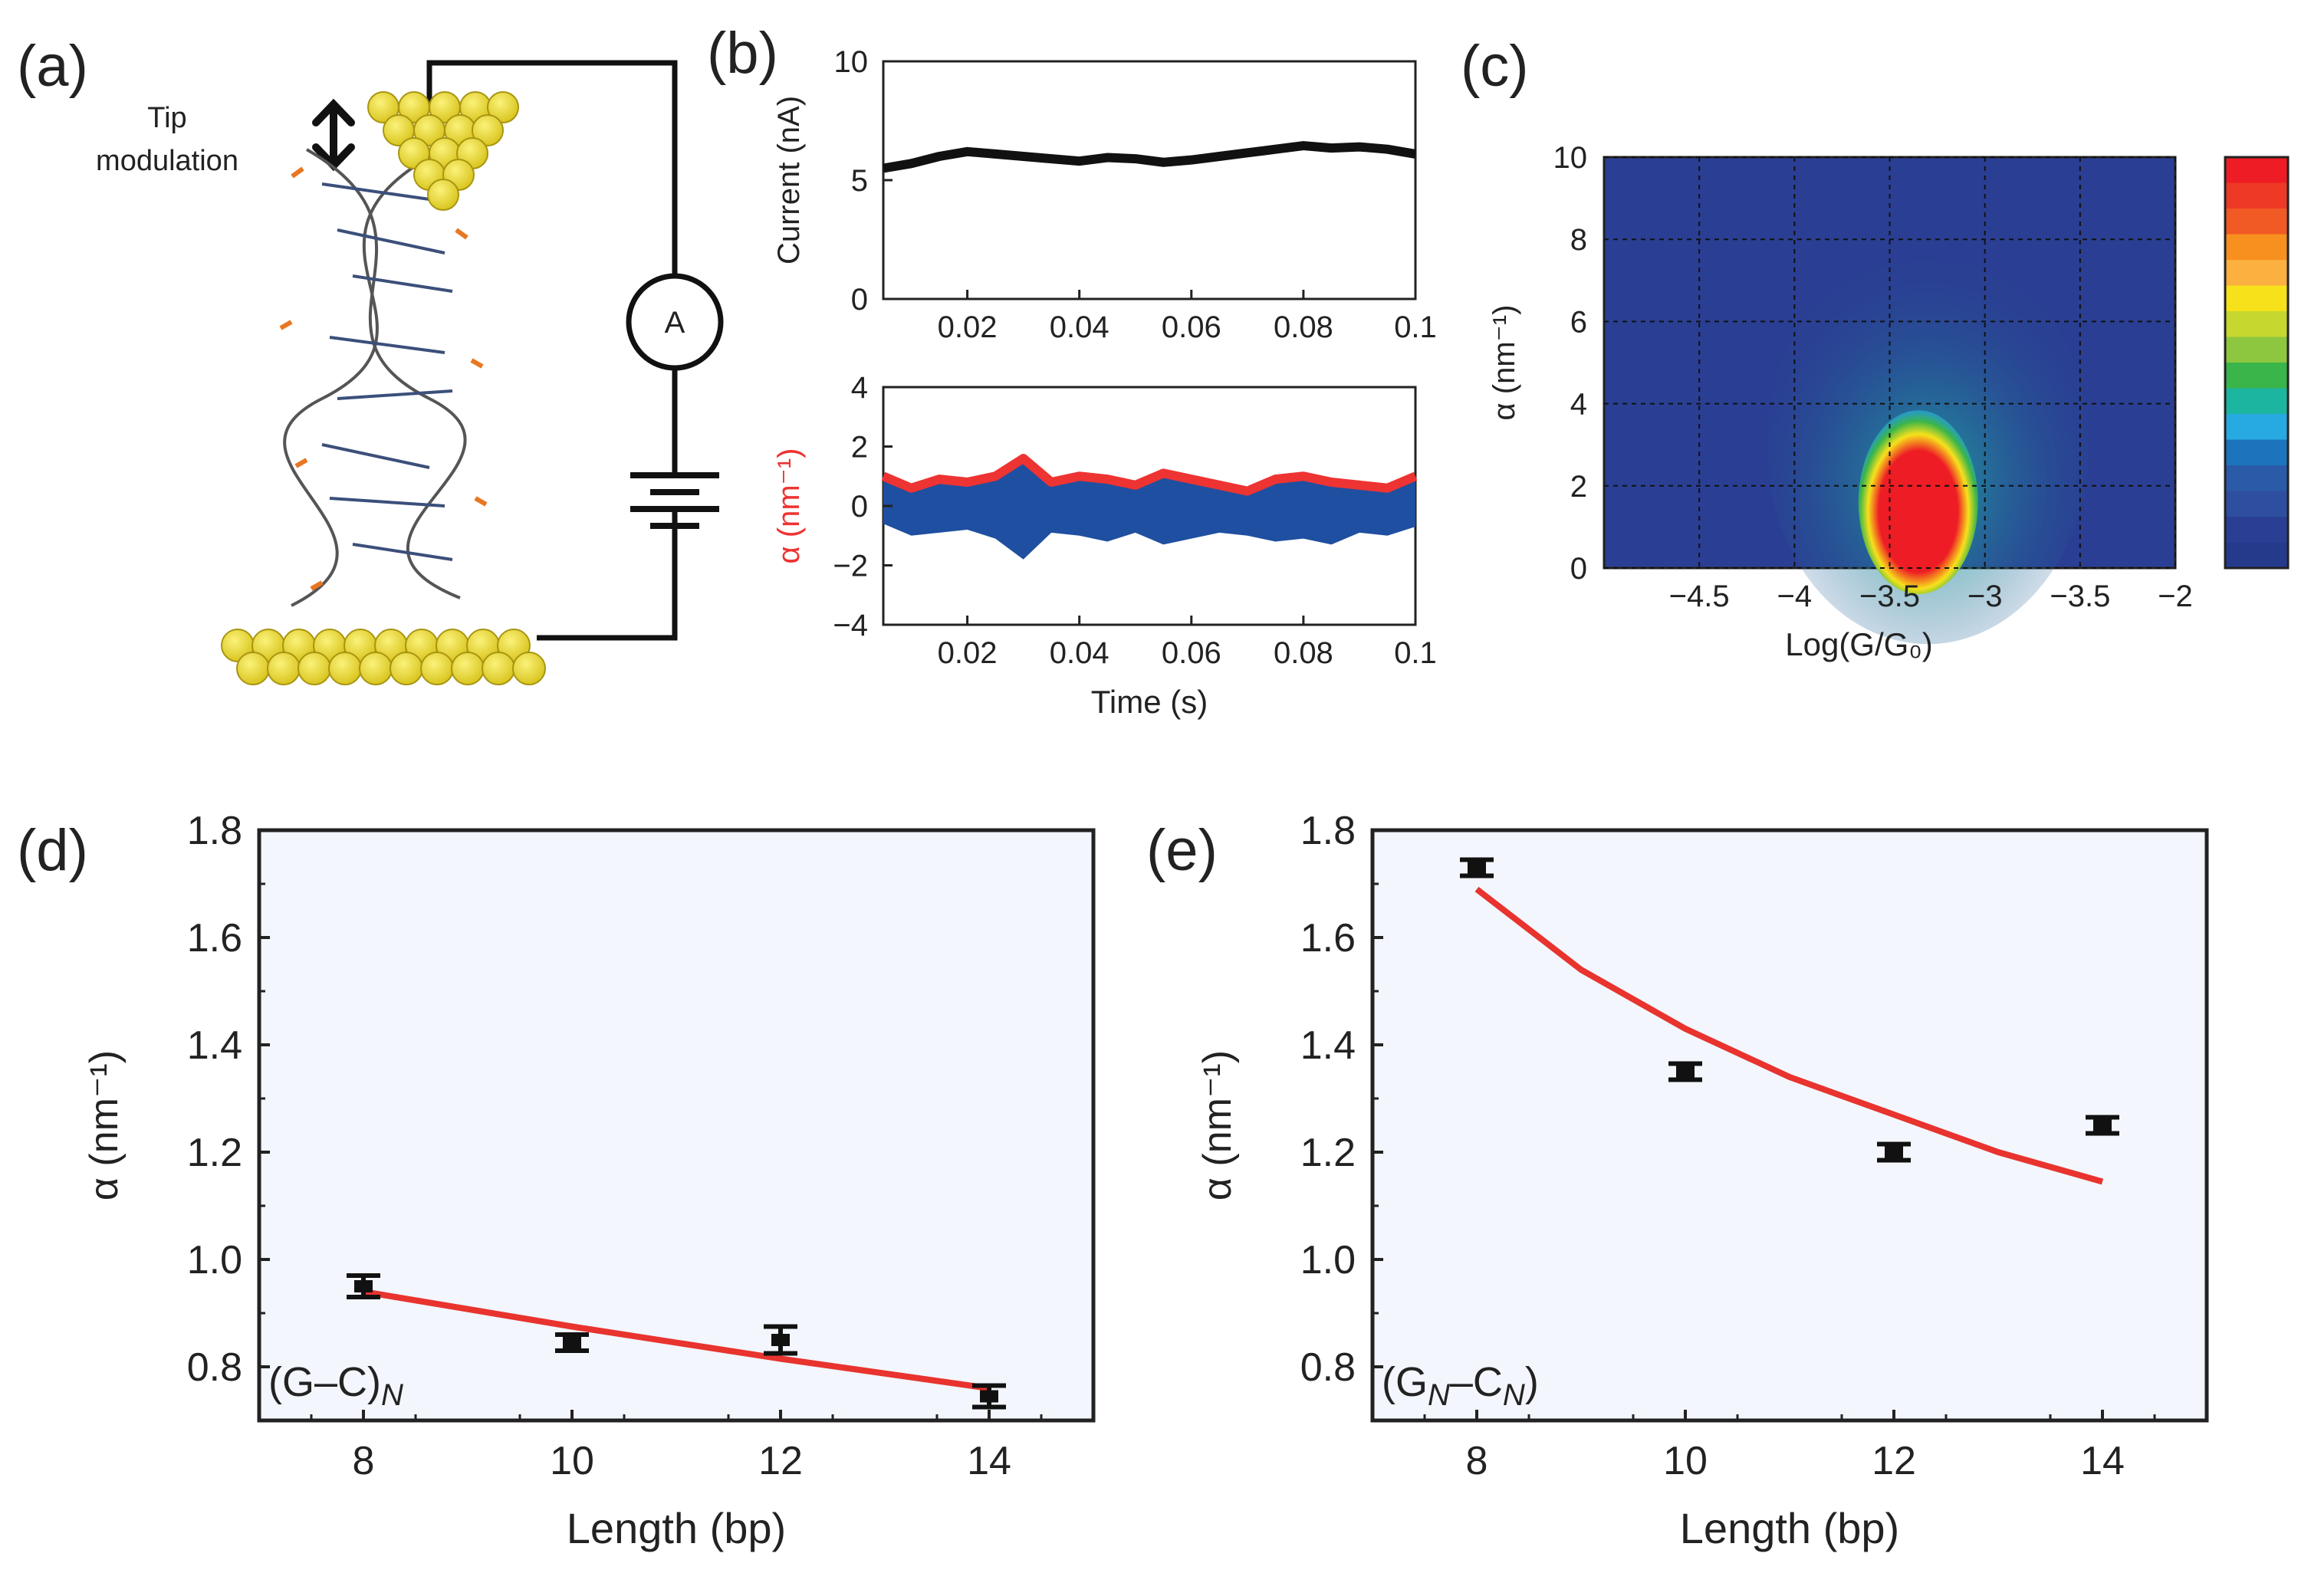 The height and width of the screenshot is (1596, 2311). I want to click on series-area-alpha, so click(1149, 509).